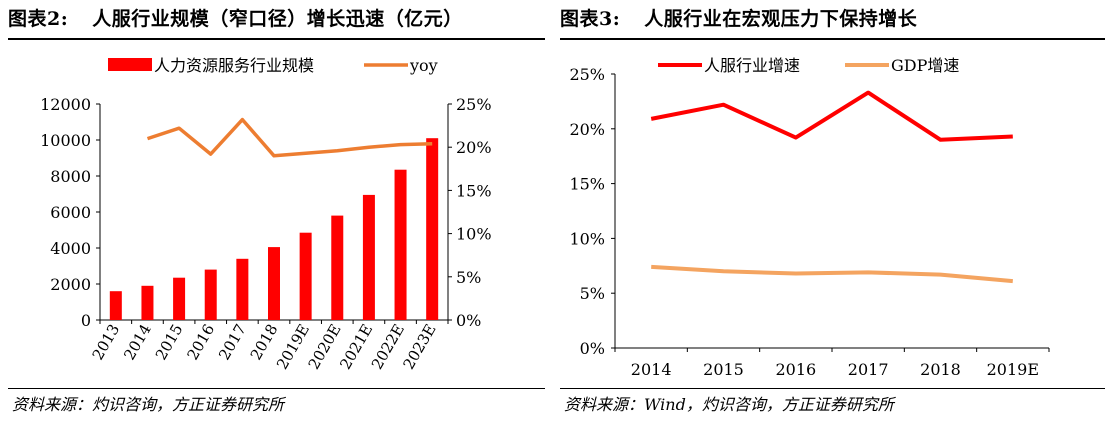 This screenshot has width=1105, height=443. Describe the element at coordinates (474, 190) in the screenshot. I see `y2-tick-label: 15%` at that location.